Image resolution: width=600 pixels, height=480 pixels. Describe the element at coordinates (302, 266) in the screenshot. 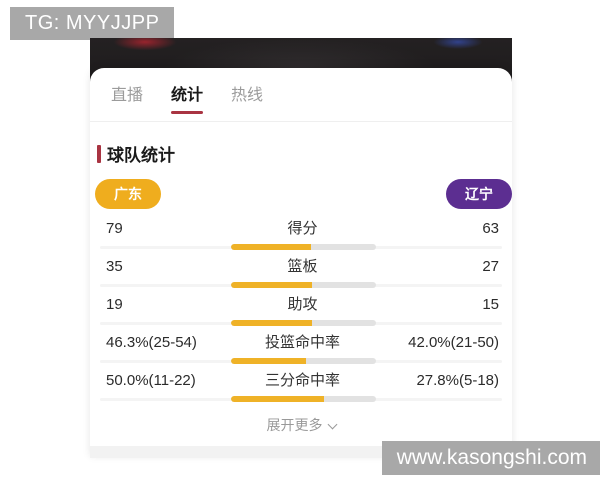

I see `stat-label: 篮板` at that location.